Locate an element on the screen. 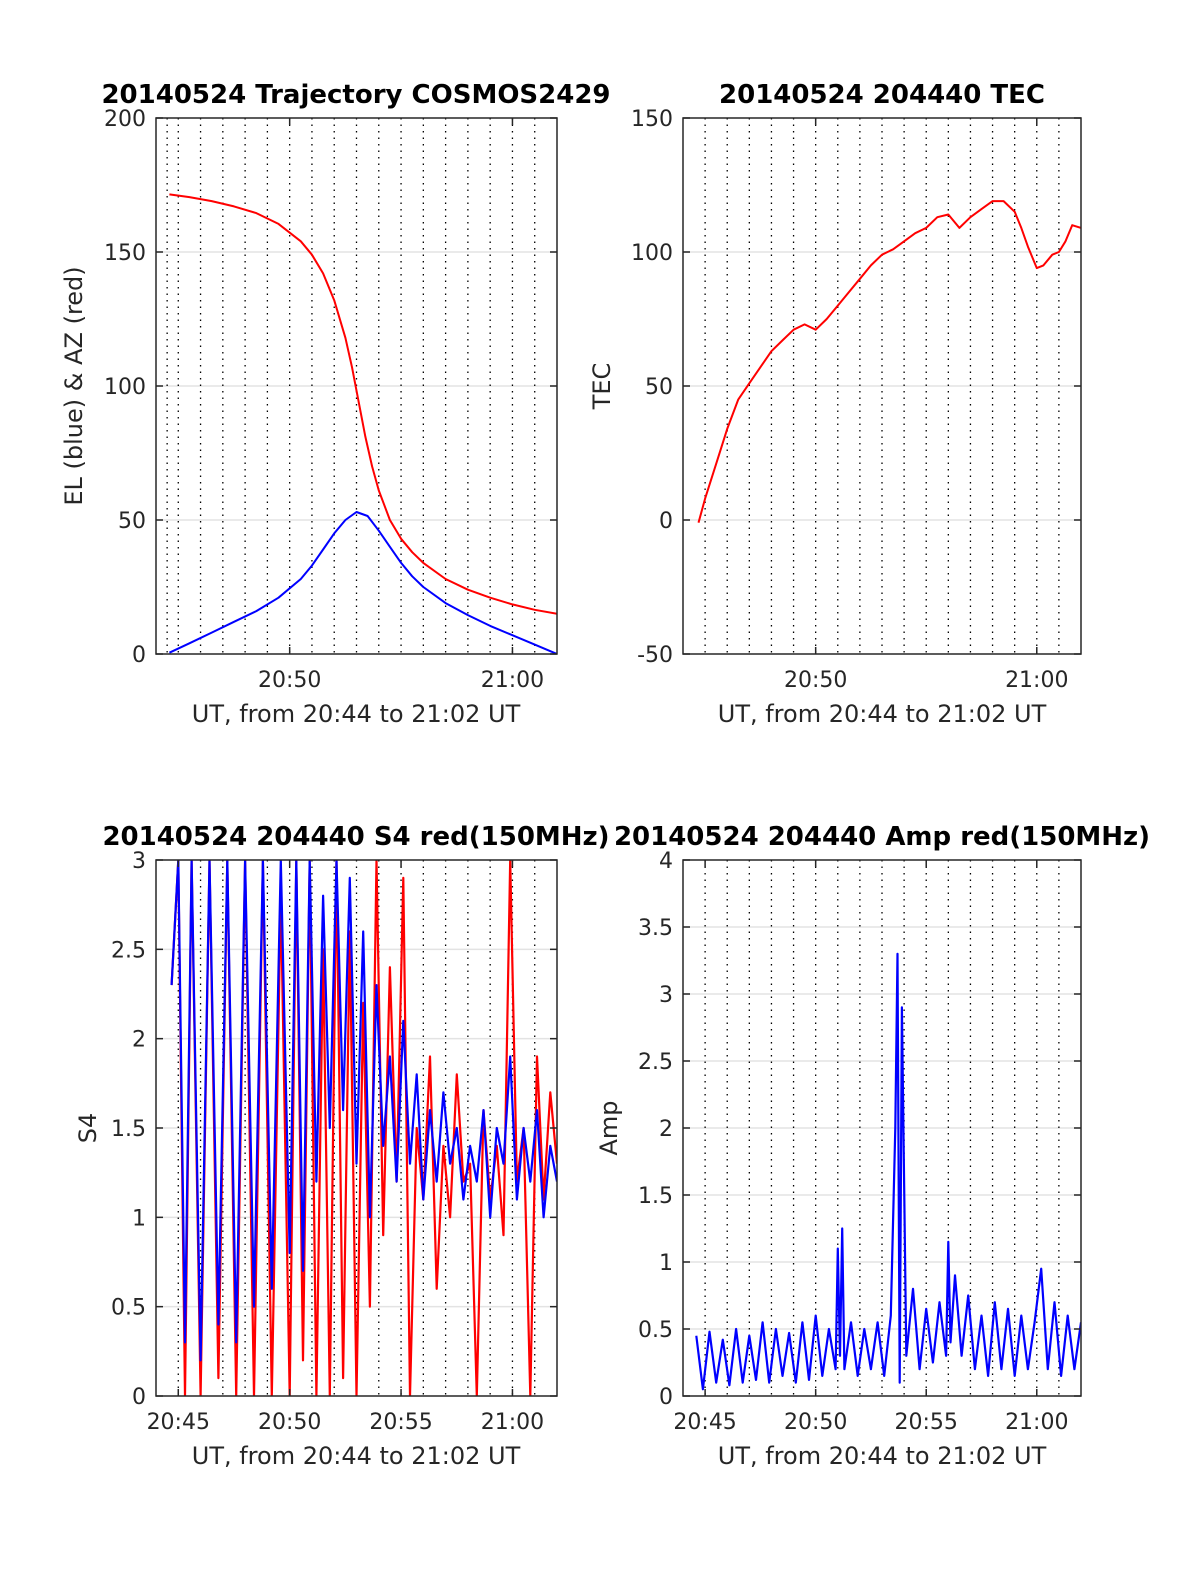 Image resolution: width=1200 pixels, height=1575 pixels. chart-title: 20140524 204440 TEC is located at coordinates (882, 95).